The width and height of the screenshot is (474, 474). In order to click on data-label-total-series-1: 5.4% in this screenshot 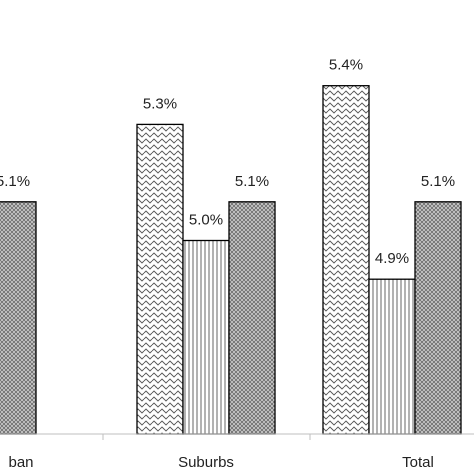, I will do `click(346, 65)`.